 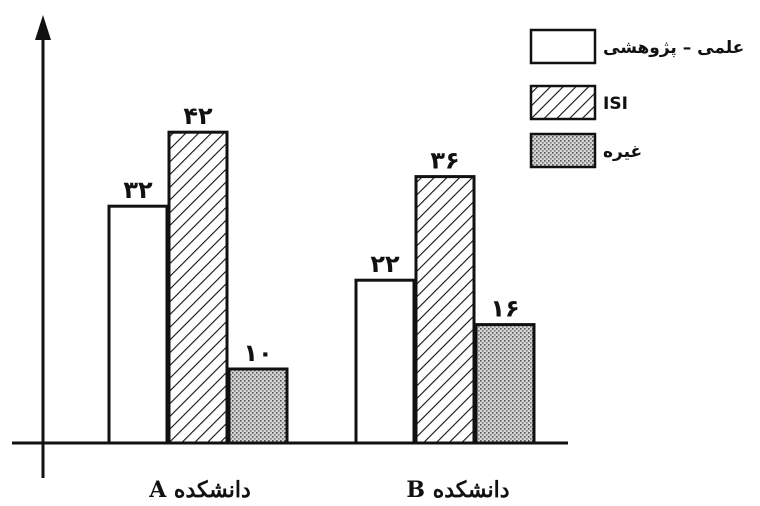 I want to click on legend-label: غیره, so click(x=622, y=152).